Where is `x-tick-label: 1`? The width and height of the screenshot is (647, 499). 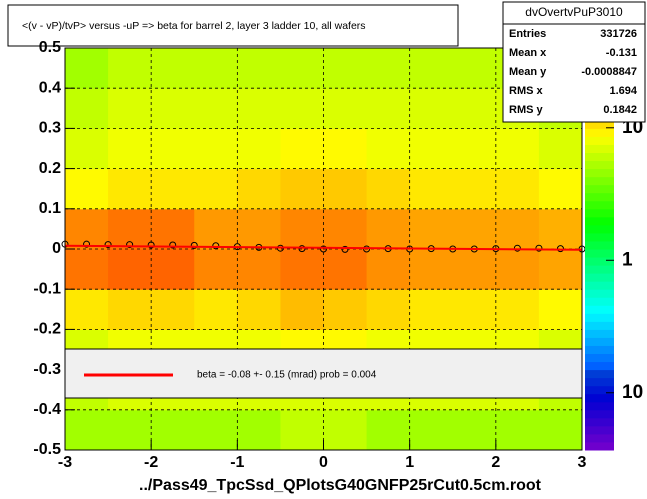
x-tick-label: 1 is located at coordinates (409, 462).